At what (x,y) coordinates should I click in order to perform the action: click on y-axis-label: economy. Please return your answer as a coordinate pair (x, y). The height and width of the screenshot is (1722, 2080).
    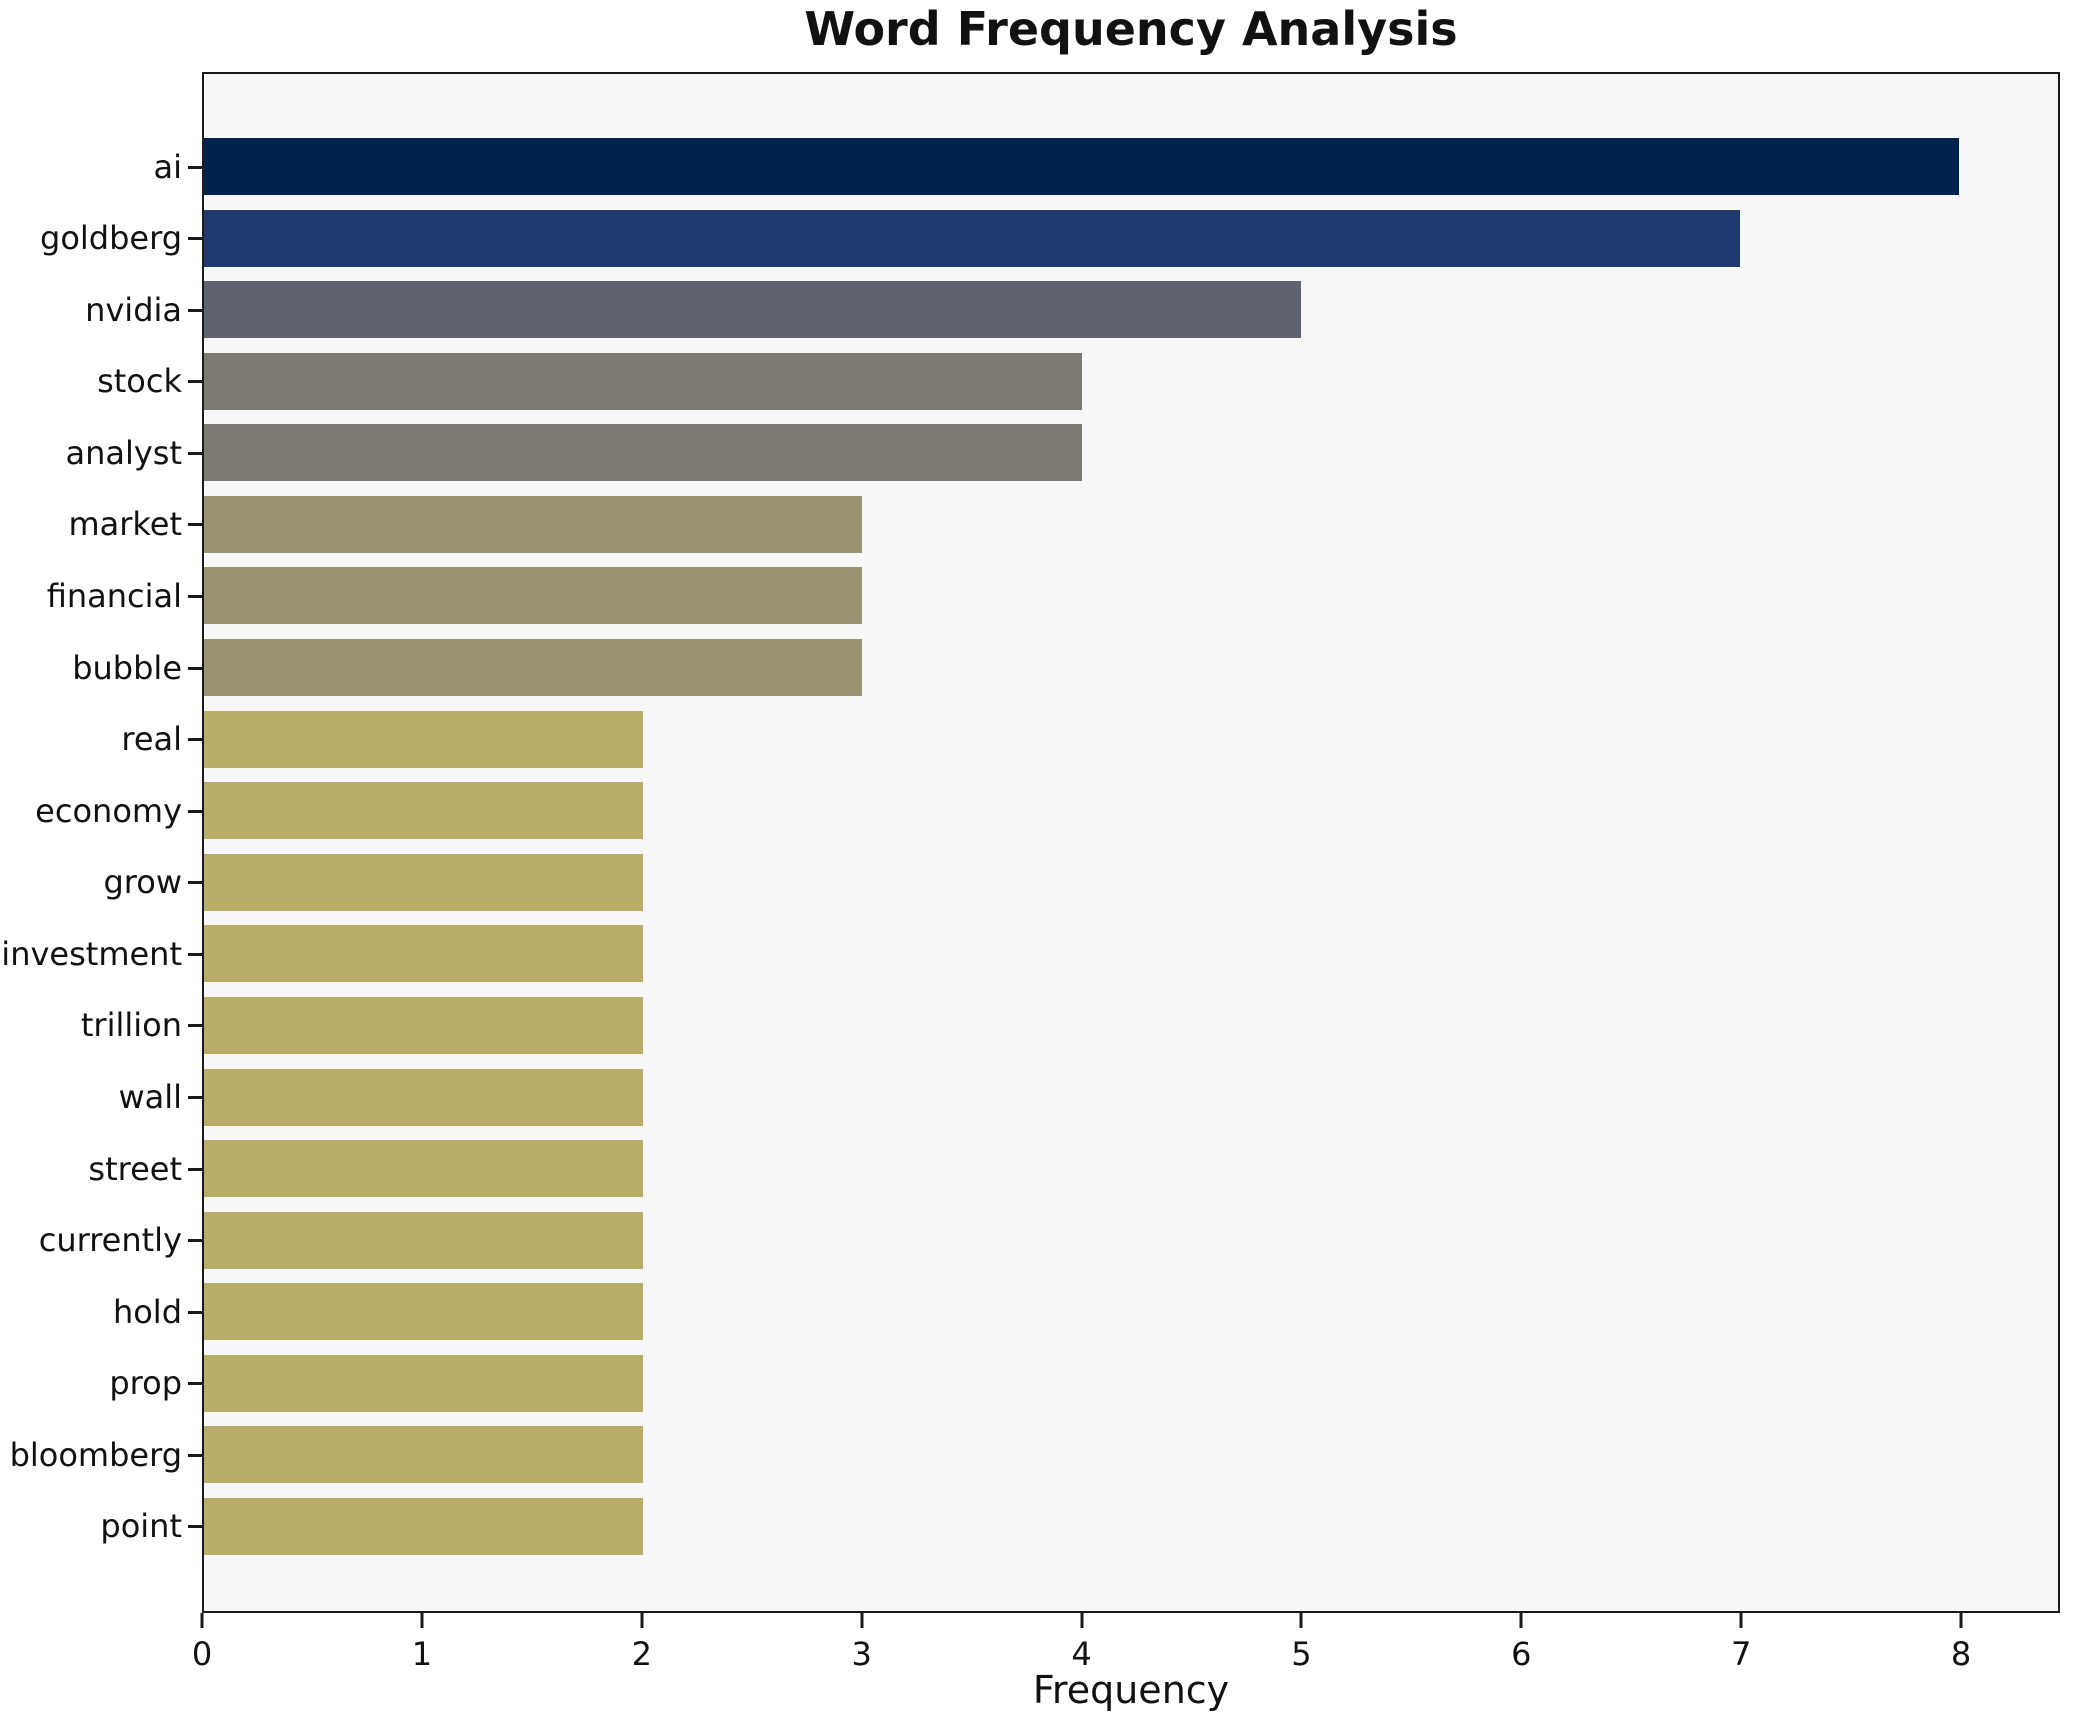
    Looking at the image, I should click on (108, 810).